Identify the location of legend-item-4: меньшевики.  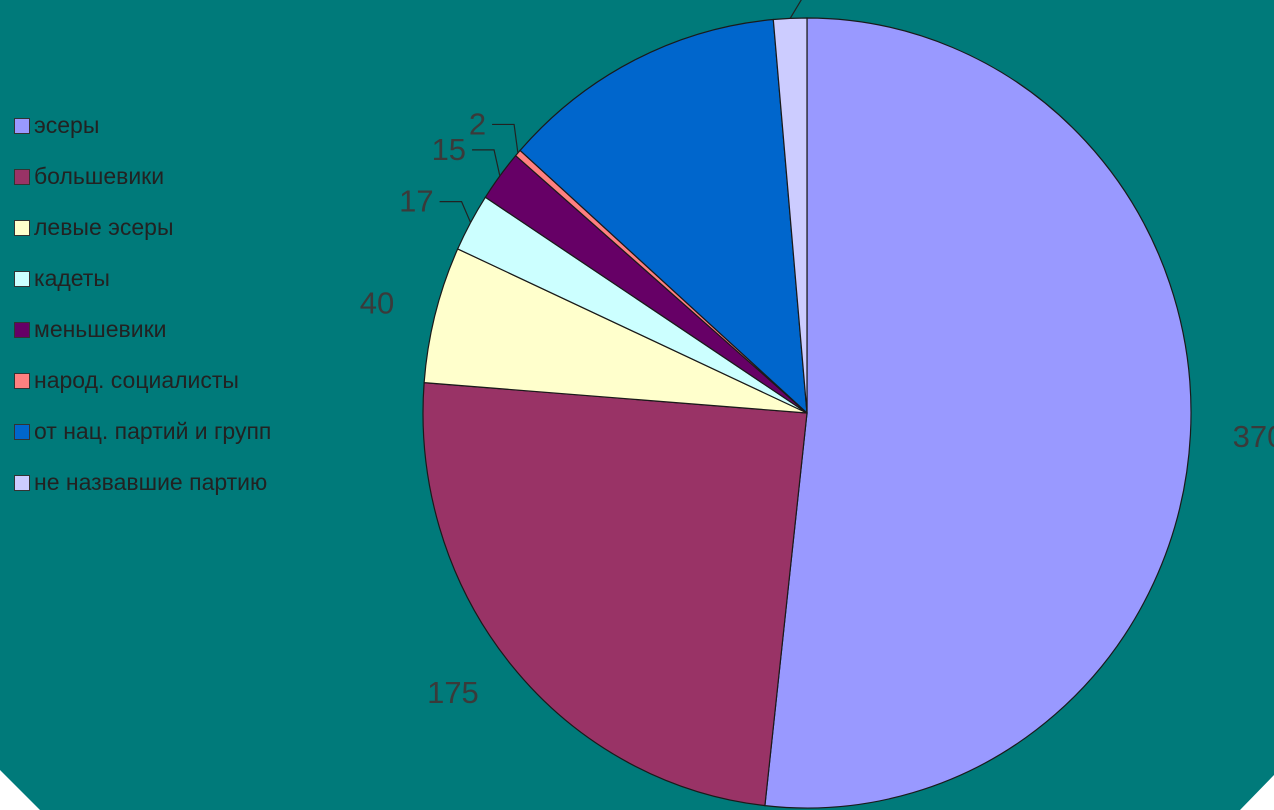
(142, 329).